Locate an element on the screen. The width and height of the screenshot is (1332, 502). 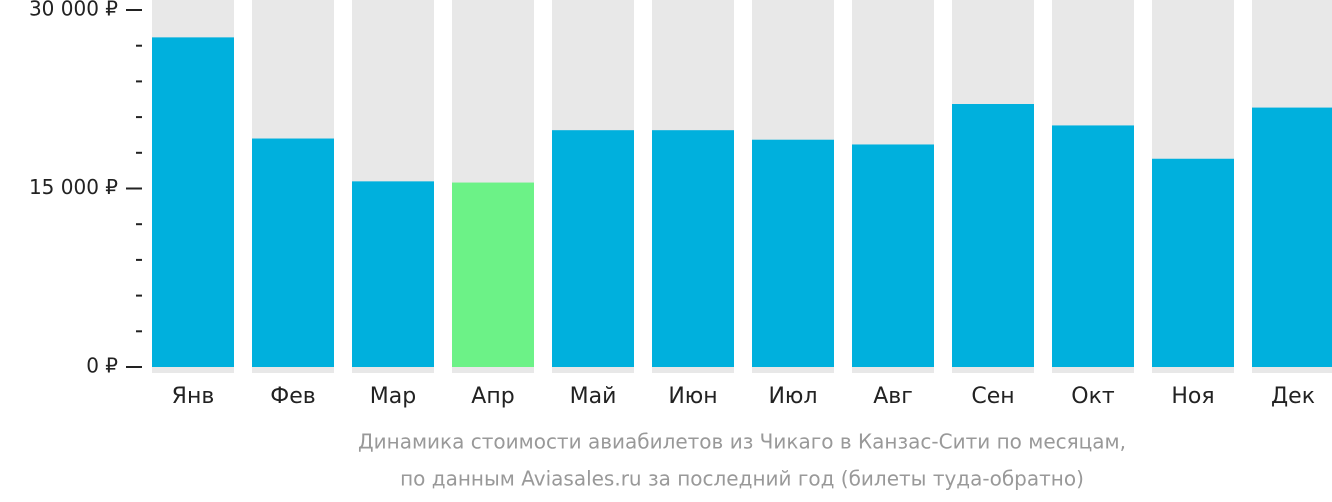
x-tick-label: Июн is located at coordinates (692, 396).